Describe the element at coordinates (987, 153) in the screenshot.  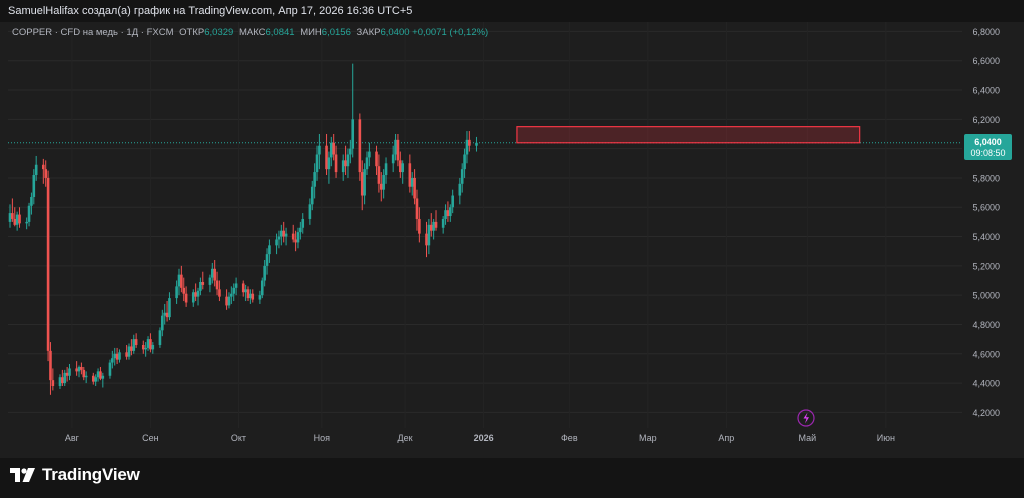
I see `countdown-value: 09:08:50` at that location.